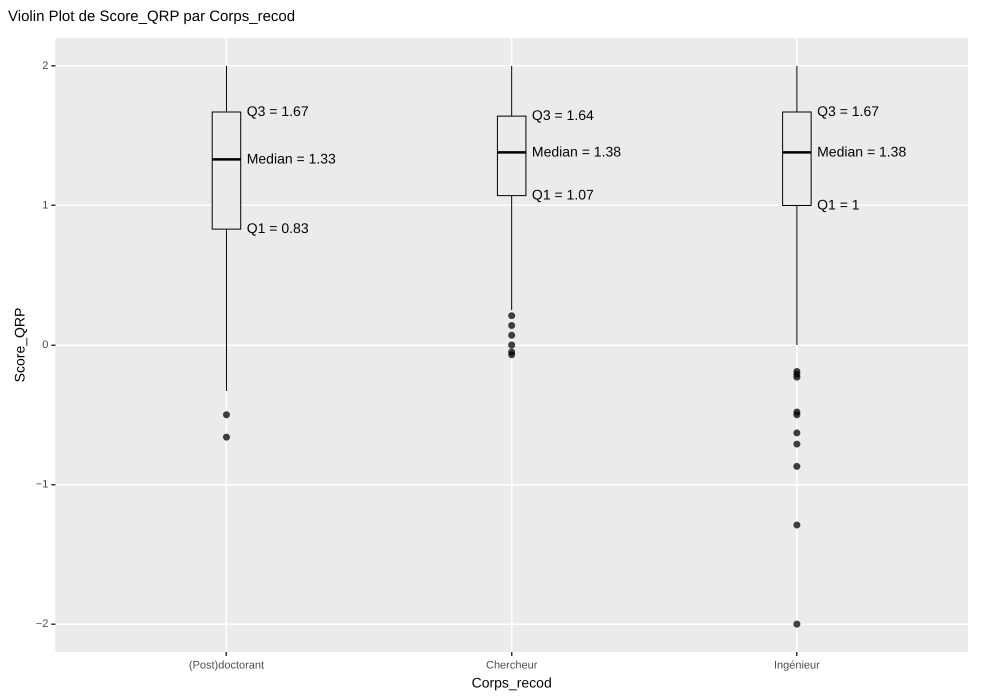  Describe the element at coordinates (291, 158) in the screenshot. I see `annotation: Median = 1.33` at that location.